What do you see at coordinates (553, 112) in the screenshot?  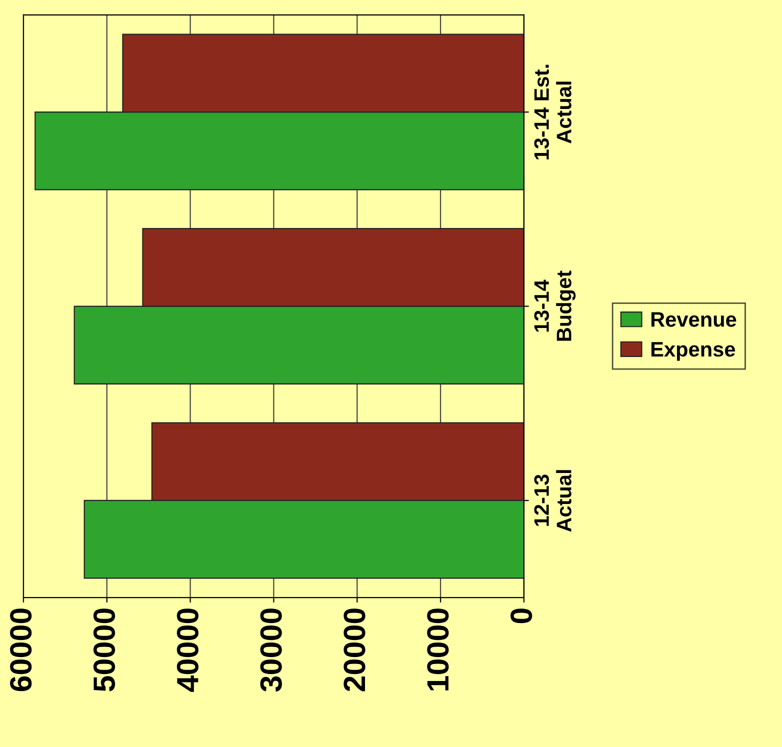 I see `y-tick-label: 13-14 Est. Actual` at bounding box center [553, 112].